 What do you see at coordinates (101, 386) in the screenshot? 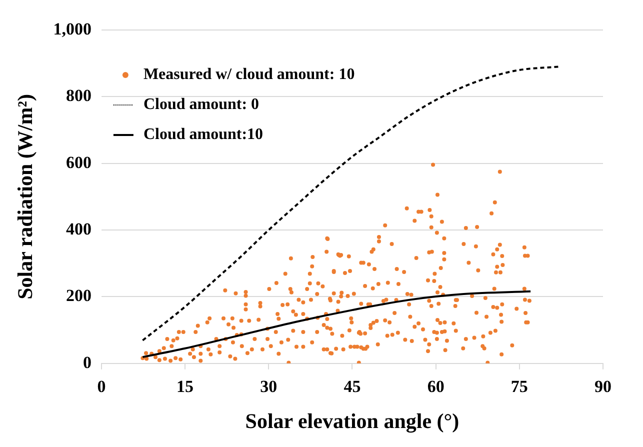
I see `x-tick-label: 0` at bounding box center [101, 386].